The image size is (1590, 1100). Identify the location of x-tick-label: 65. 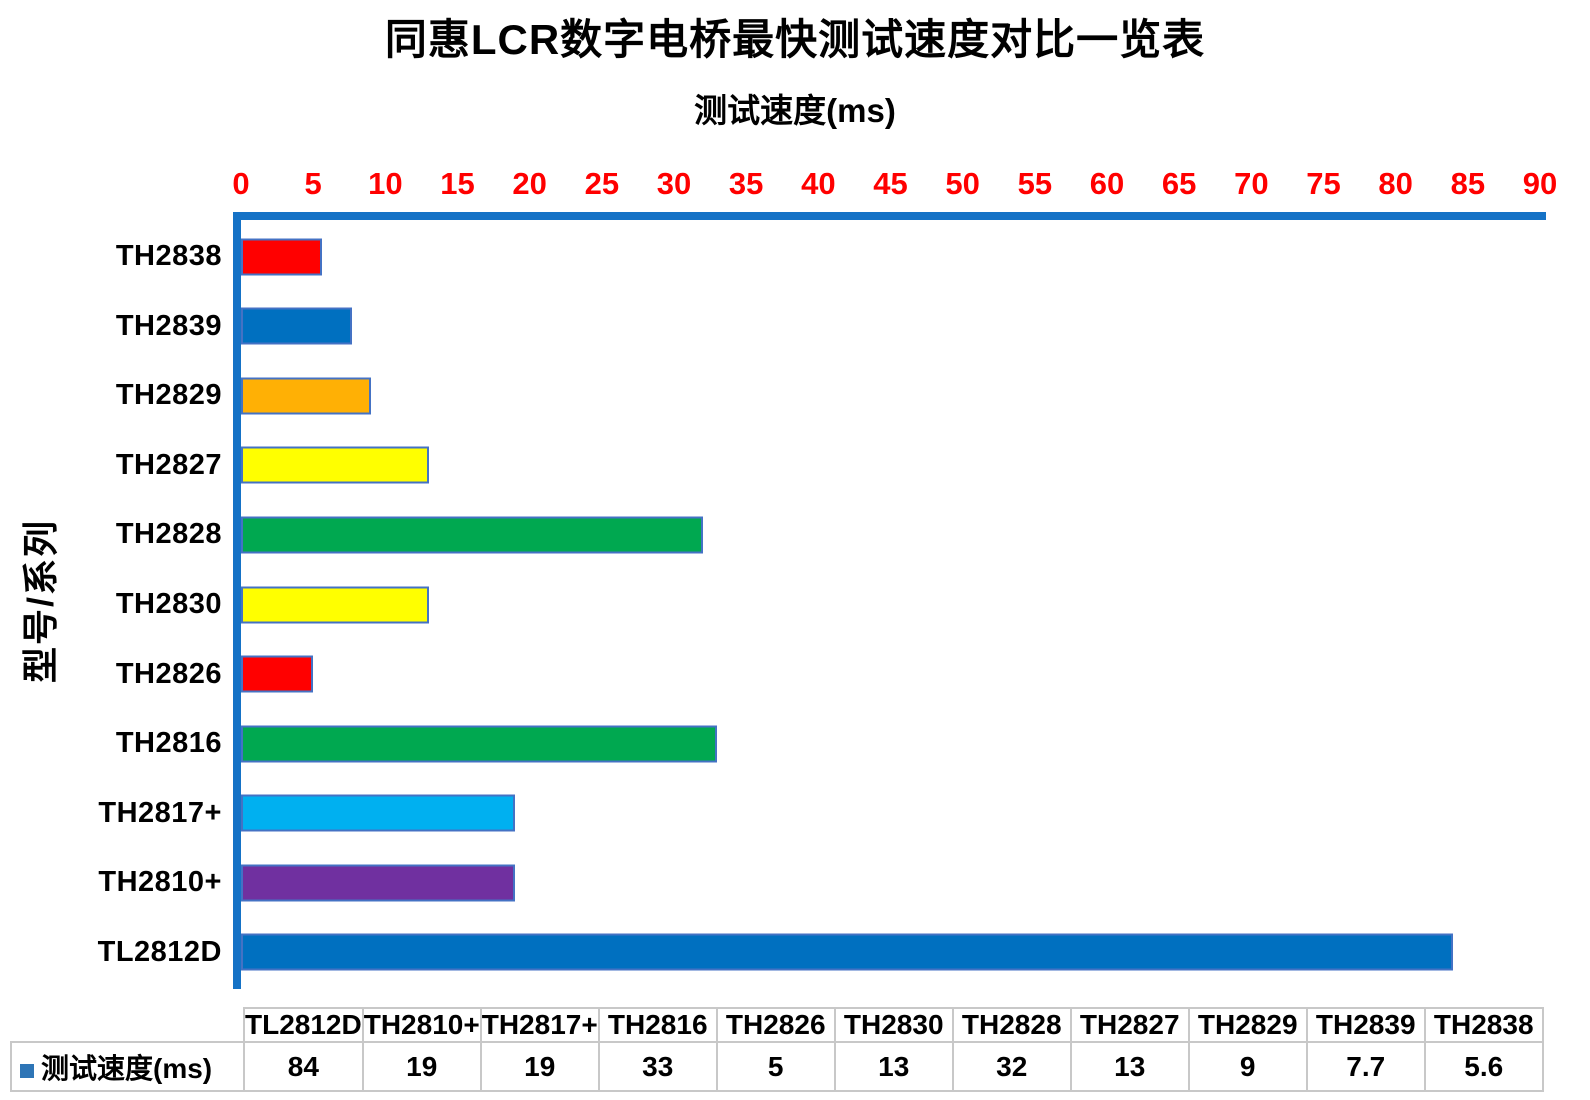
(1179, 183).